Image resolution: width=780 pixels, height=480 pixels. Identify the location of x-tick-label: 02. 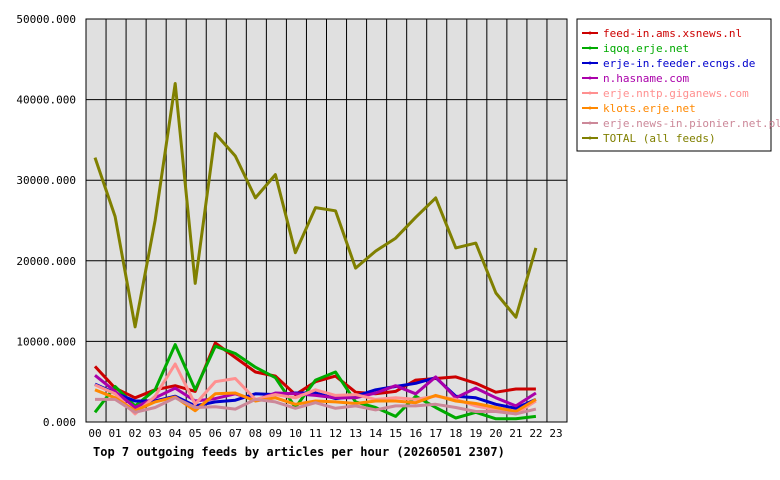
(134, 433).